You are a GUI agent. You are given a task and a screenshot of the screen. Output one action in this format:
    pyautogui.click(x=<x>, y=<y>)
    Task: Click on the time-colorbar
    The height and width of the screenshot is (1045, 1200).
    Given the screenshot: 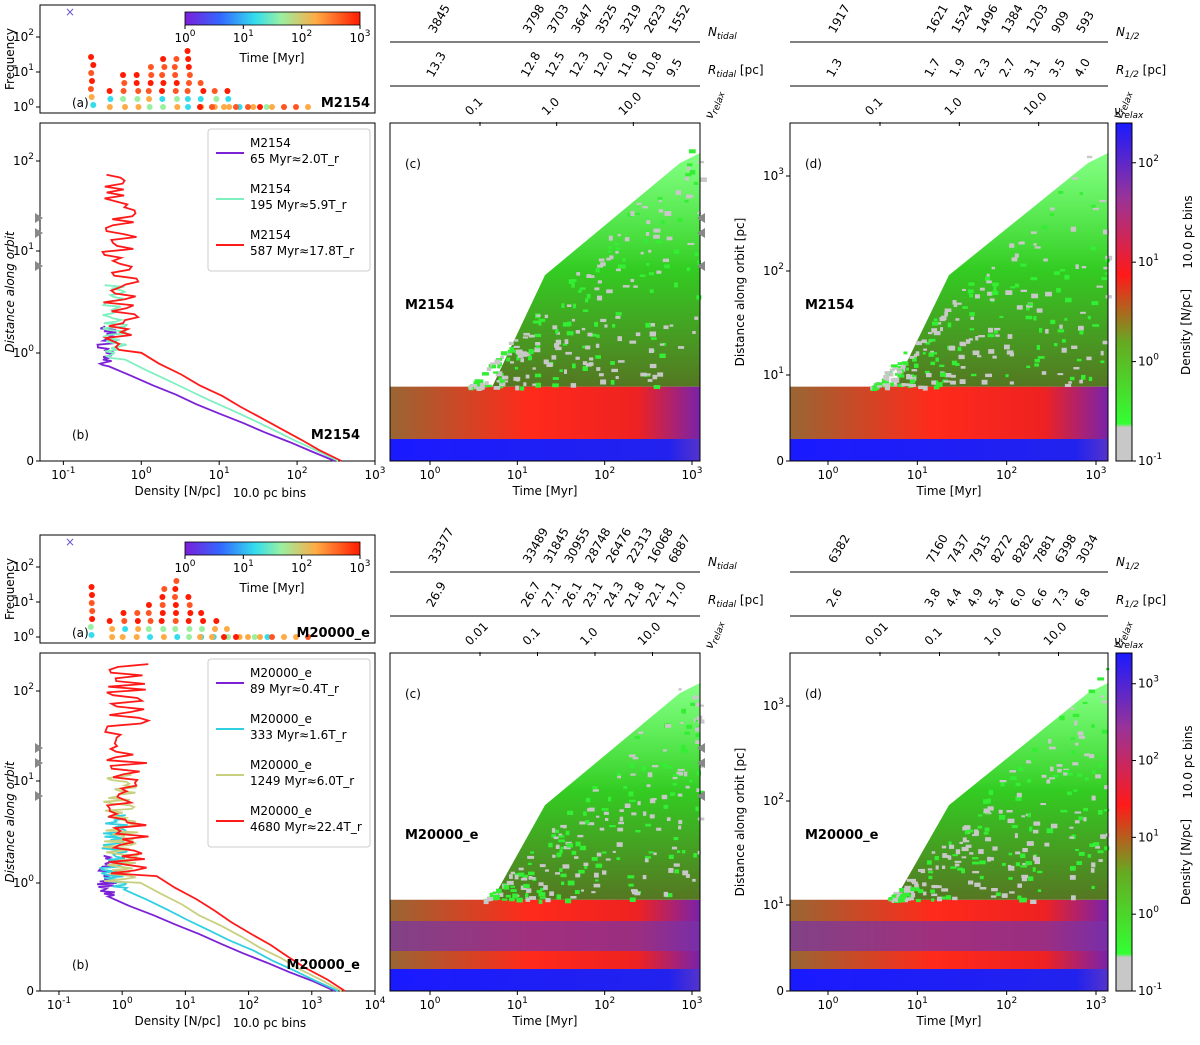 What is the action you would take?
    pyautogui.click(x=272, y=18)
    